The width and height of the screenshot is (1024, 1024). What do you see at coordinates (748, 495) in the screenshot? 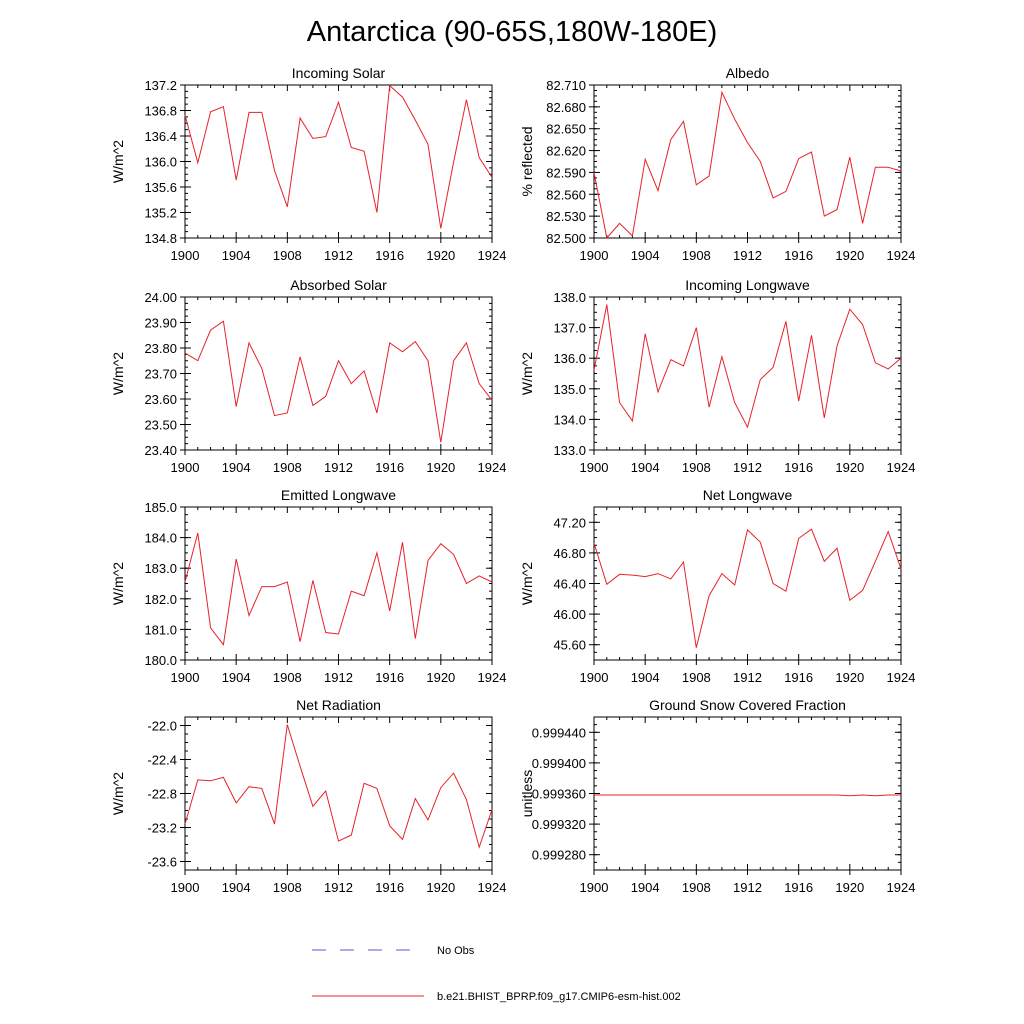
I see `panel-title: Net Longwave` at bounding box center [748, 495].